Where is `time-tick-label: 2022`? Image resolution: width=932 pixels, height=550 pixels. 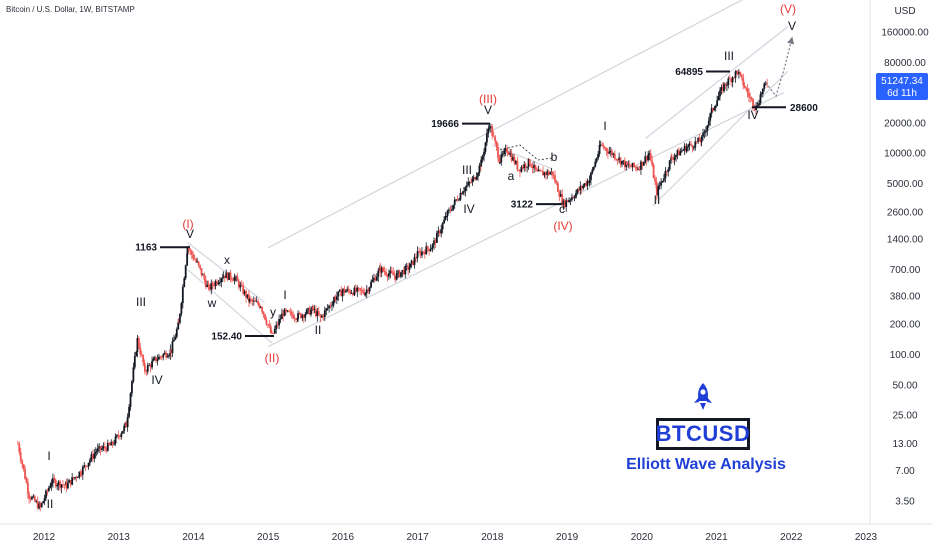
time-tick-label: 2022 is located at coordinates (791, 537).